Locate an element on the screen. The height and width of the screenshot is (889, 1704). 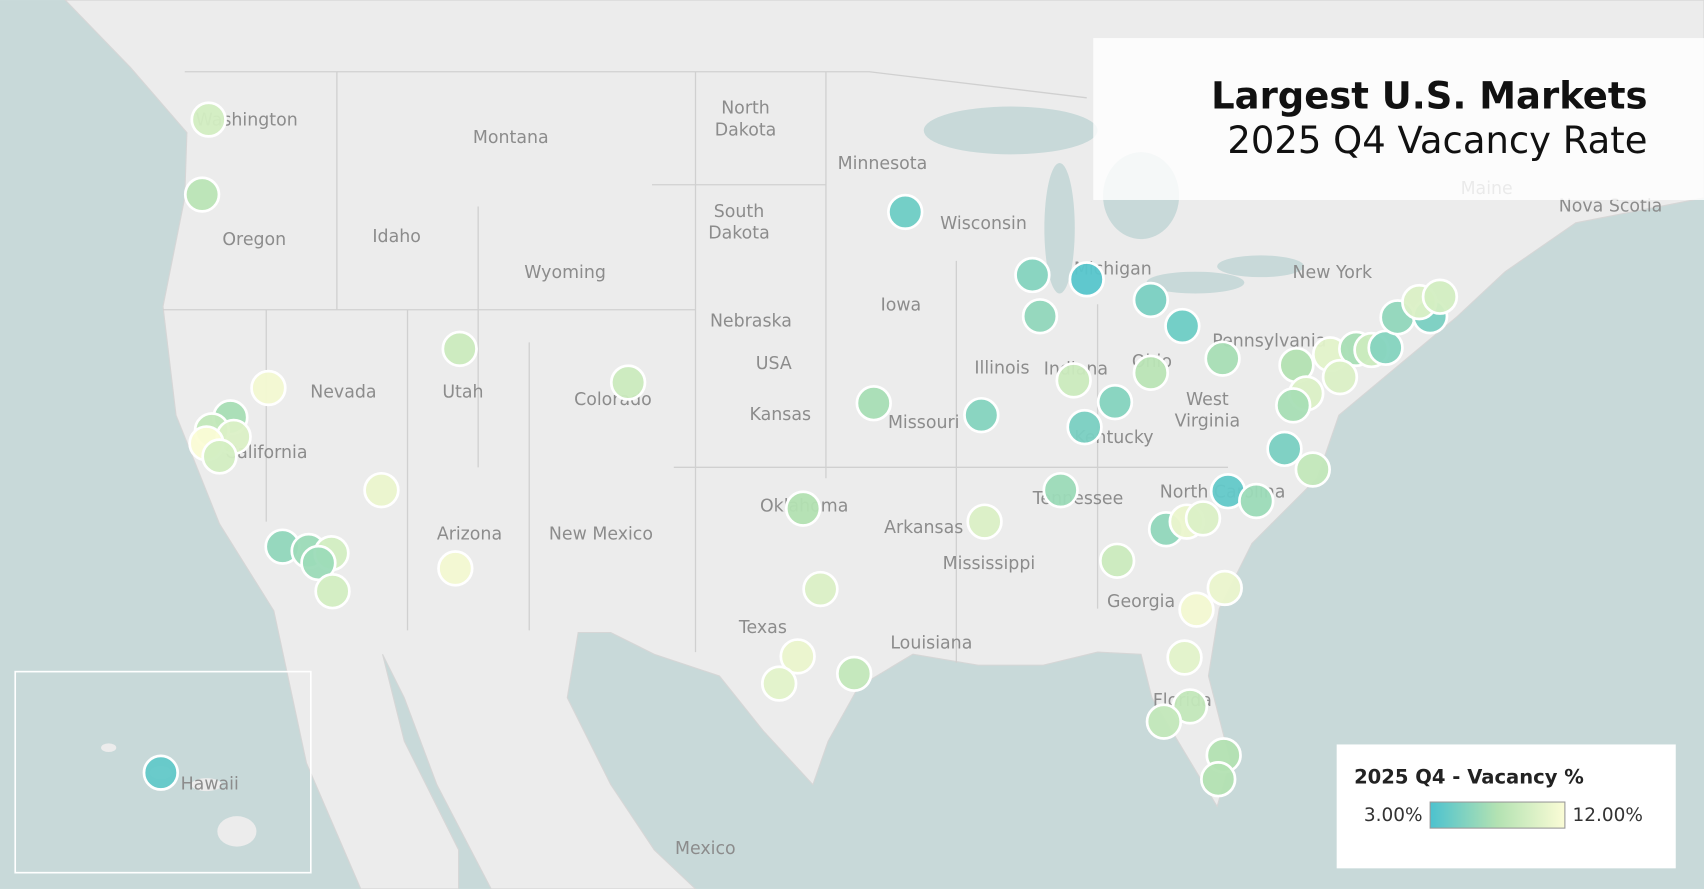
map-label: Mississippi is located at coordinates (989, 564).